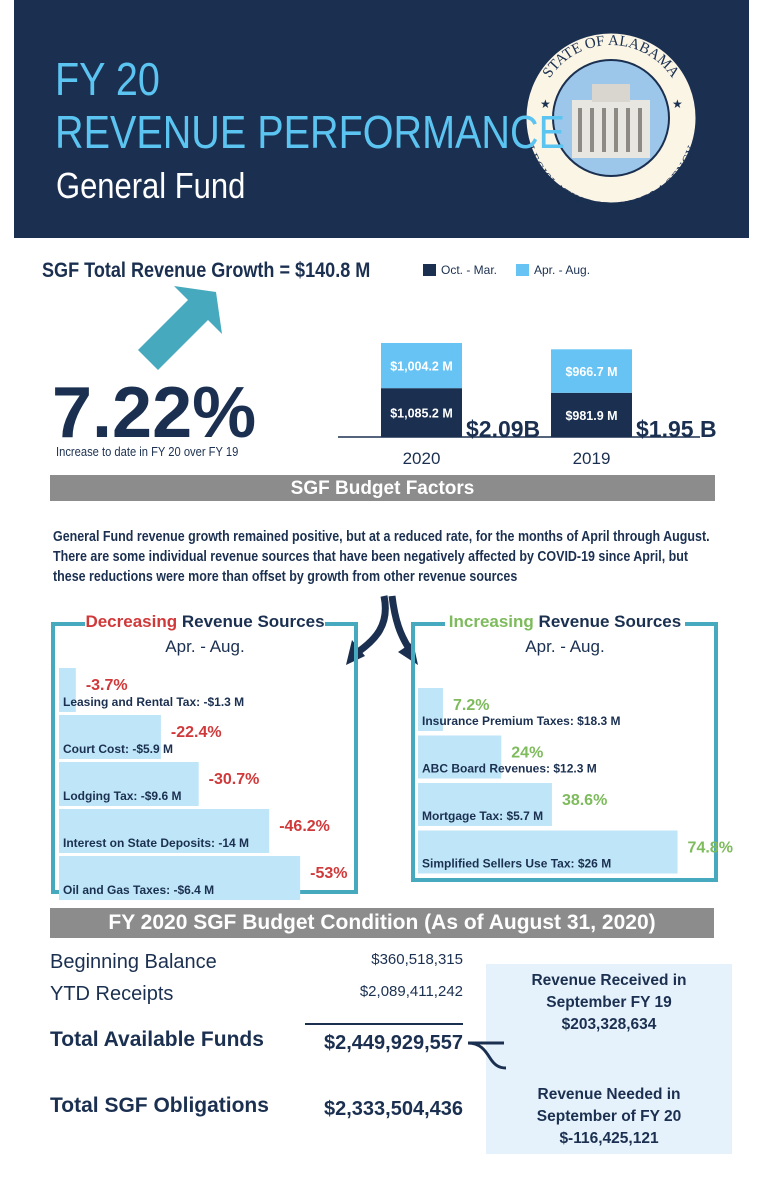 This screenshot has height=1200, width=763. Describe the element at coordinates (609, 1024) in the screenshot. I see `box-line: $203,328,634` at that location.